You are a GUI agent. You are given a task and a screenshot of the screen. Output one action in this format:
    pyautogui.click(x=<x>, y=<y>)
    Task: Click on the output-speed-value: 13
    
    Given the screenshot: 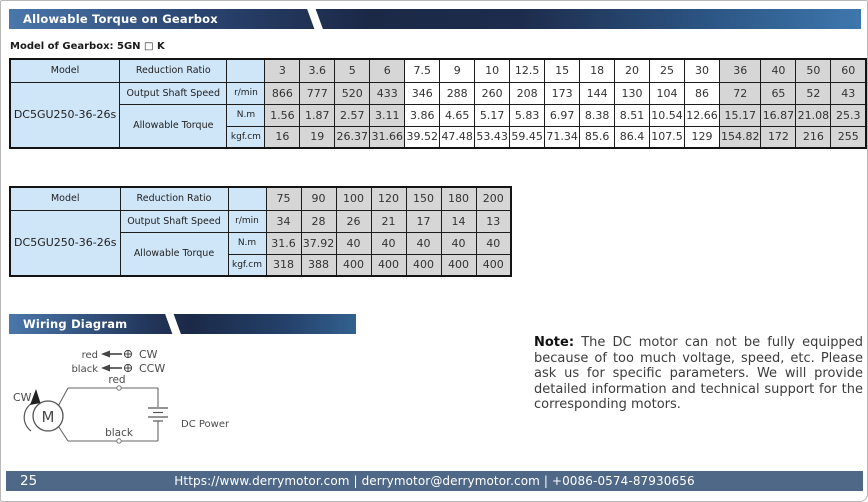 What is the action you would take?
    pyautogui.click(x=493, y=221)
    